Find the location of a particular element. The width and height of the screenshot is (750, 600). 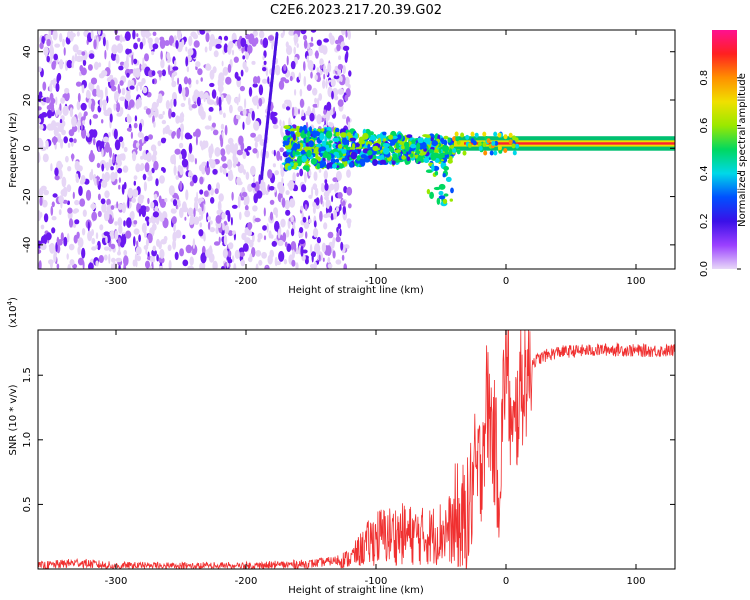

colorbar-axis: 0.0 0.2 0.4 0.6 0.8 is located at coordinates (720, 173).